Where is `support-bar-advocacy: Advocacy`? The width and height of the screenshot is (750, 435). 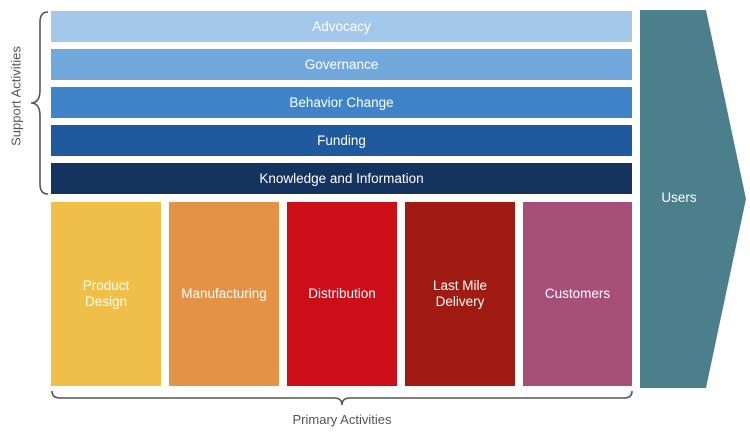
support-bar-advocacy: Advocacy is located at coordinates (341, 26).